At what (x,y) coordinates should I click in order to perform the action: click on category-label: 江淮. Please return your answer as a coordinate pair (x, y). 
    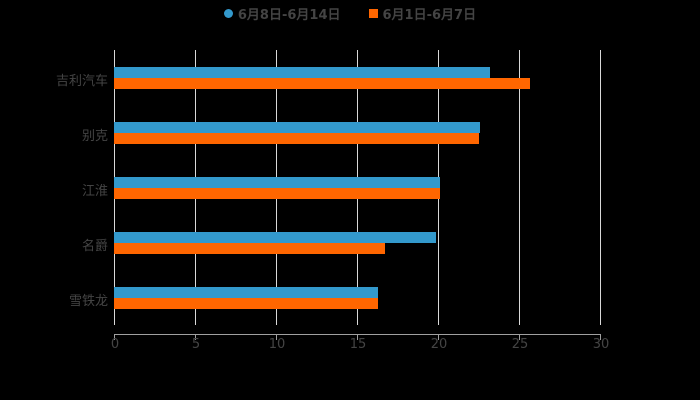
    Looking at the image, I should click on (94, 191).